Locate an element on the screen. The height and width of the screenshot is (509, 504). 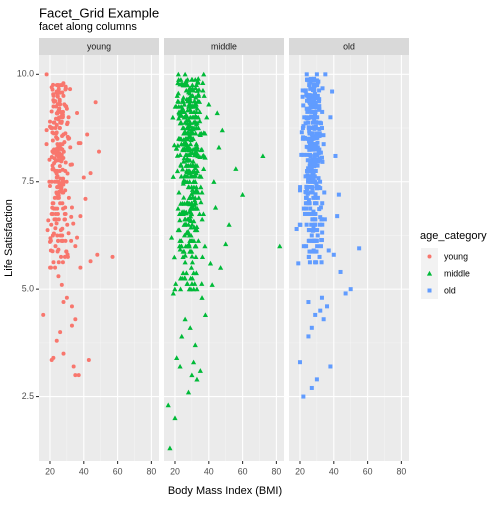
y-axis: 2.5 5.0 7.5 10.0 is located at coordinates (28, 235).